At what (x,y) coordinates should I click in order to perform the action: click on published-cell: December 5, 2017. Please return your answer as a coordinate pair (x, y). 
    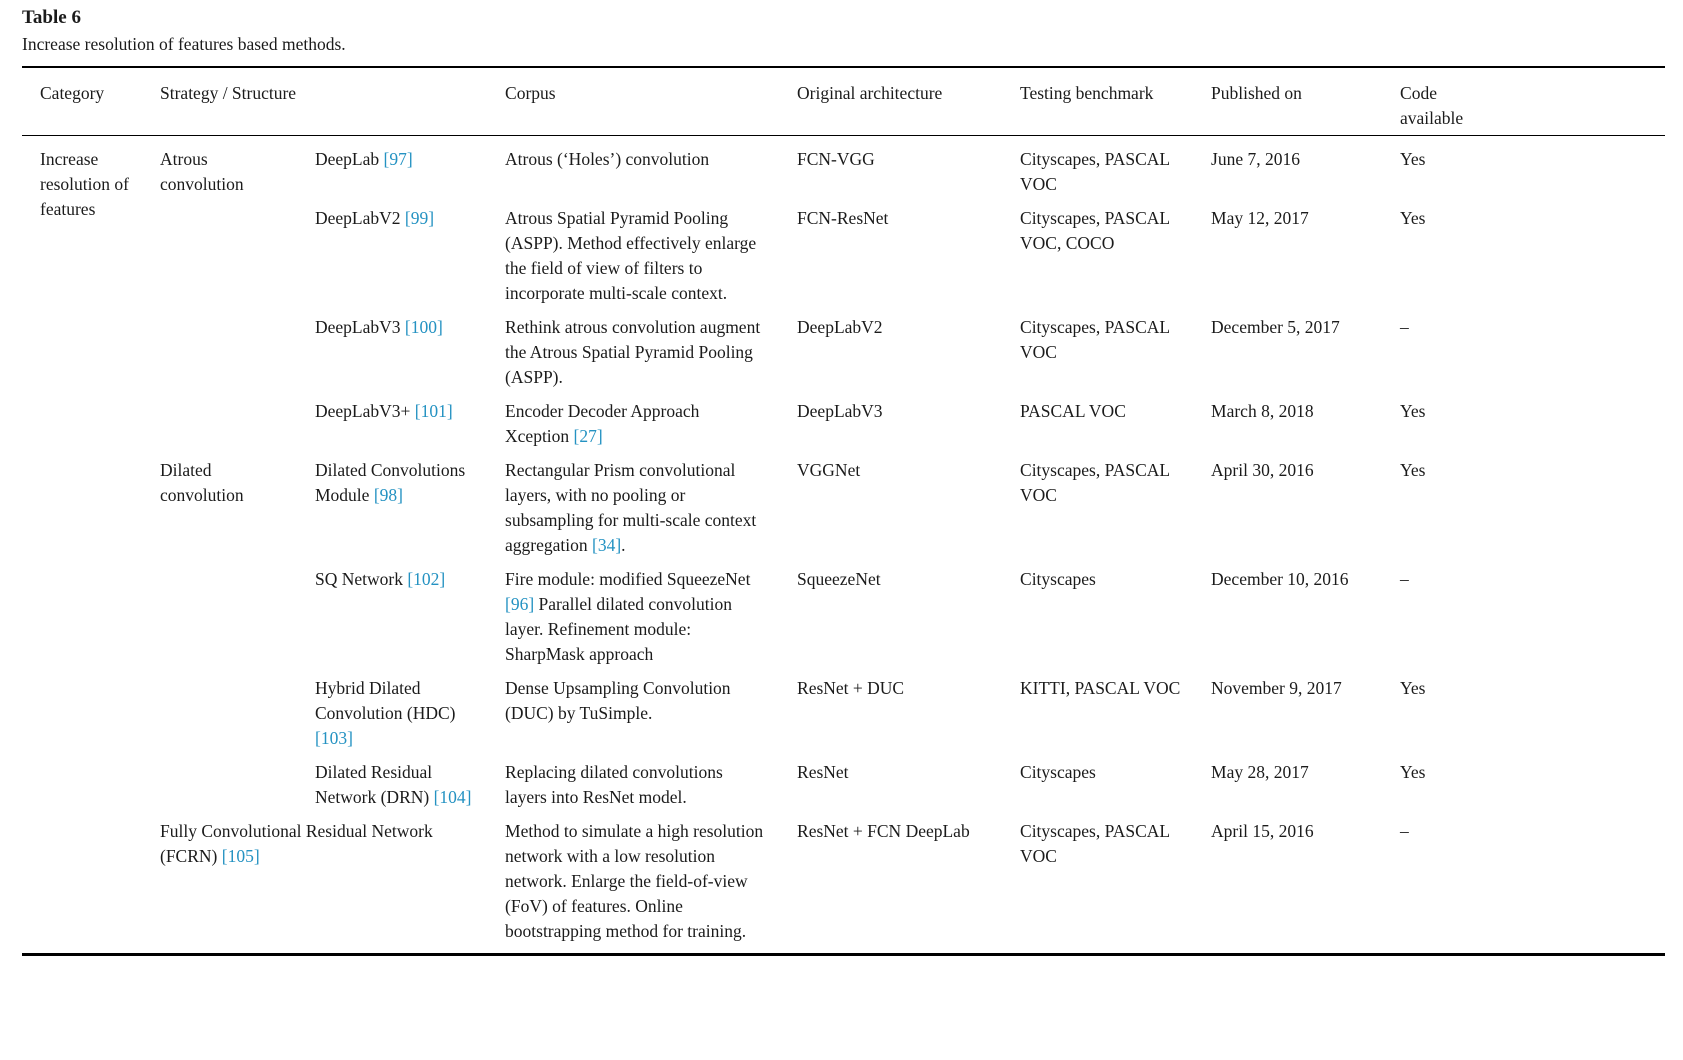
    Looking at the image, I should click on (1275, 327).